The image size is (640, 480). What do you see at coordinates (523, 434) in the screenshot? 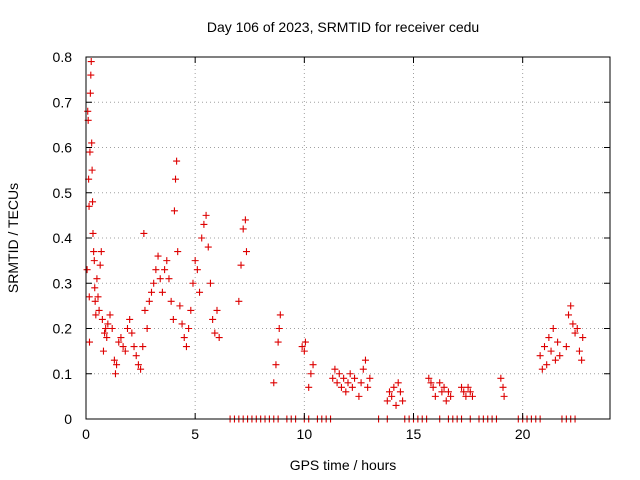
I see `x-tick-label: 20` at bounding box center [523, 434].